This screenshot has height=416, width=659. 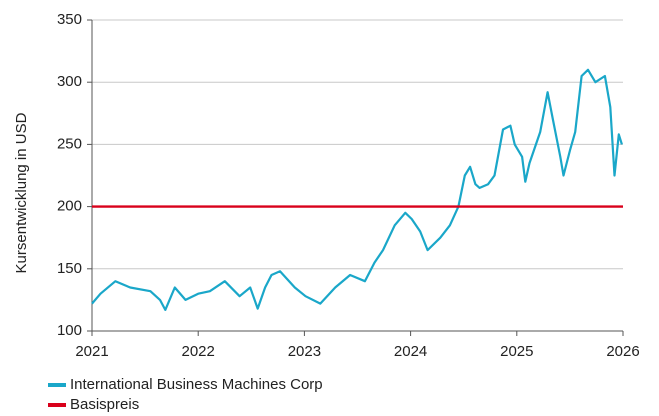 I want to click on x-tick-label: 2023, so click(x=304, y=351).